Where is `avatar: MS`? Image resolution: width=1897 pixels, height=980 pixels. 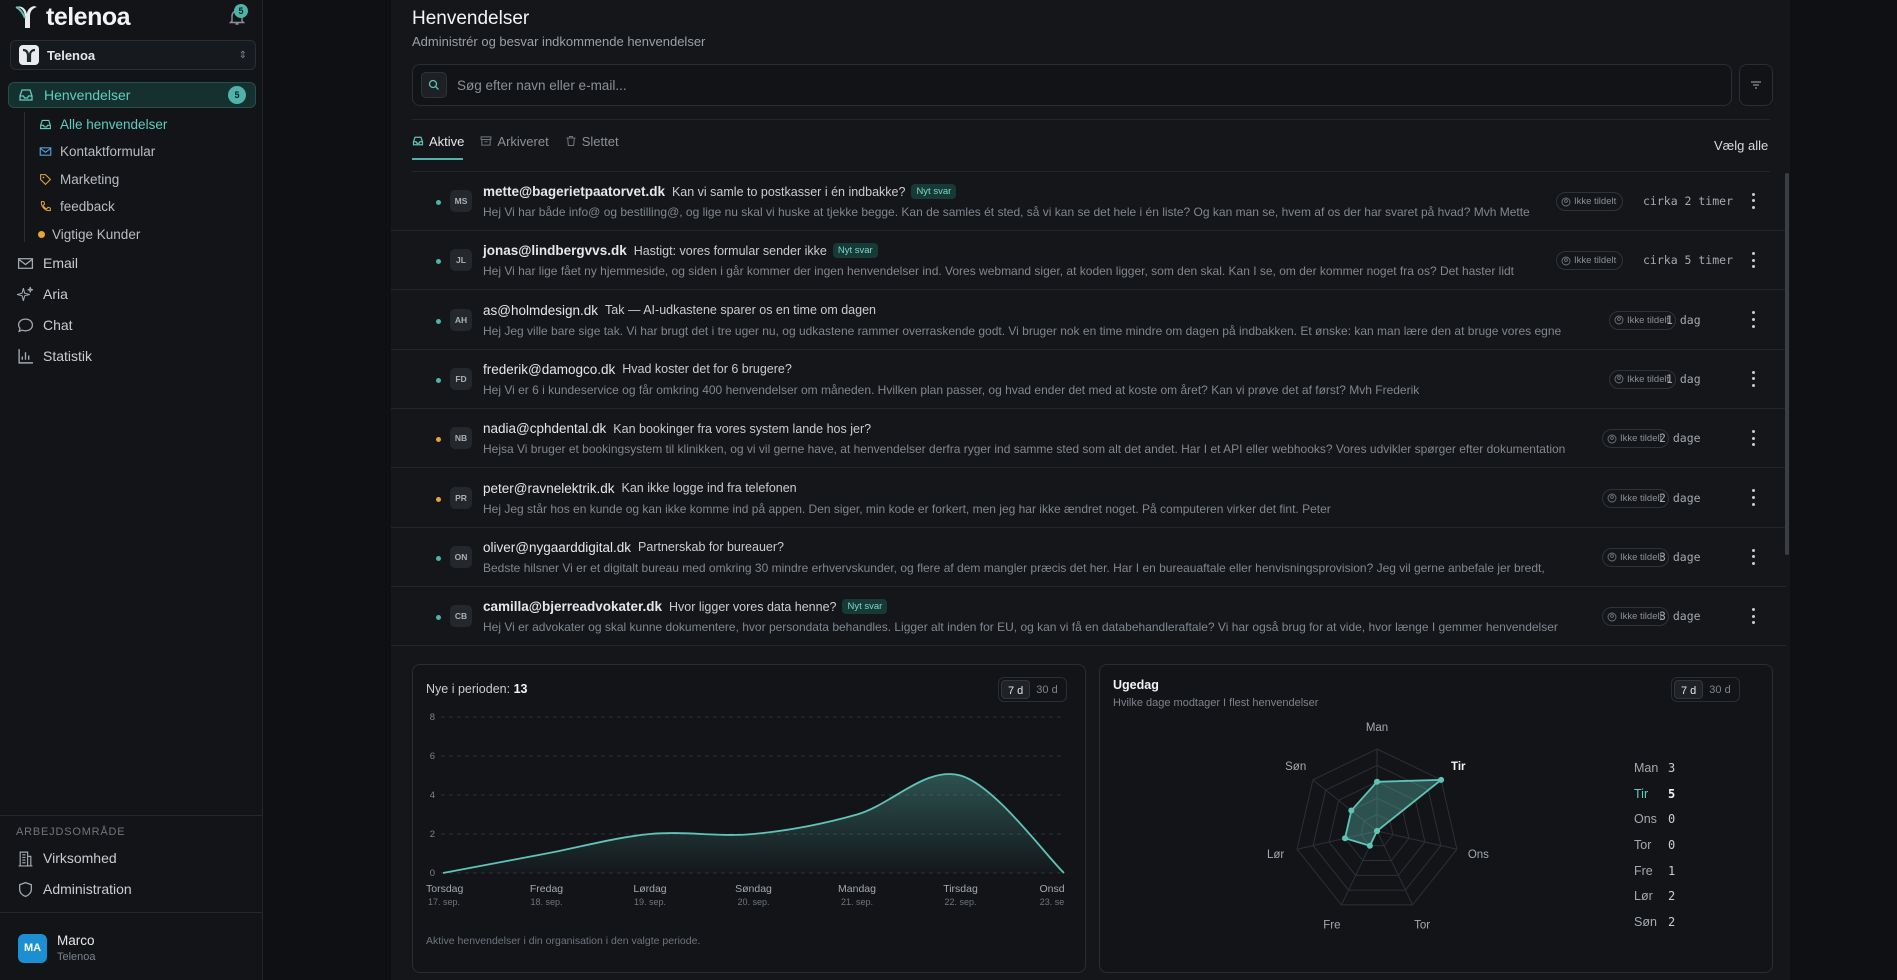
avatar: MS is located at coordinates (461, 201).